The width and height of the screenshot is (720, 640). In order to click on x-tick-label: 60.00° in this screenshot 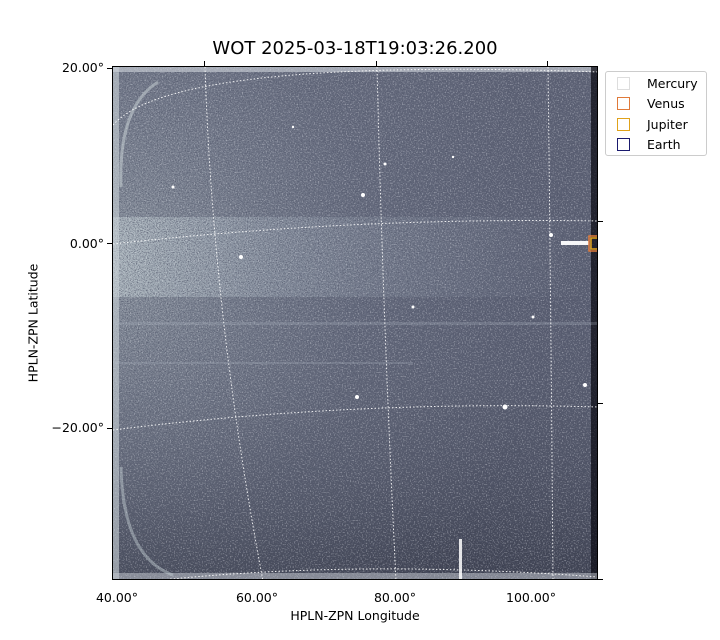, I will do `click(257, 597)`.